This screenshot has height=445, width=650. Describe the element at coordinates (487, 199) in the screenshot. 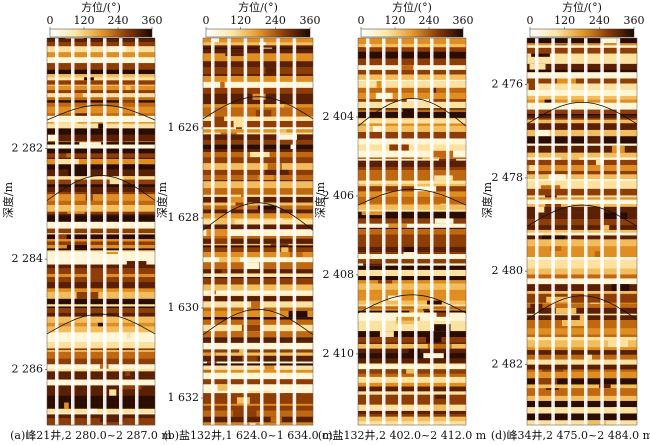

I see `depth-axis-label: 深度/m` at that location.